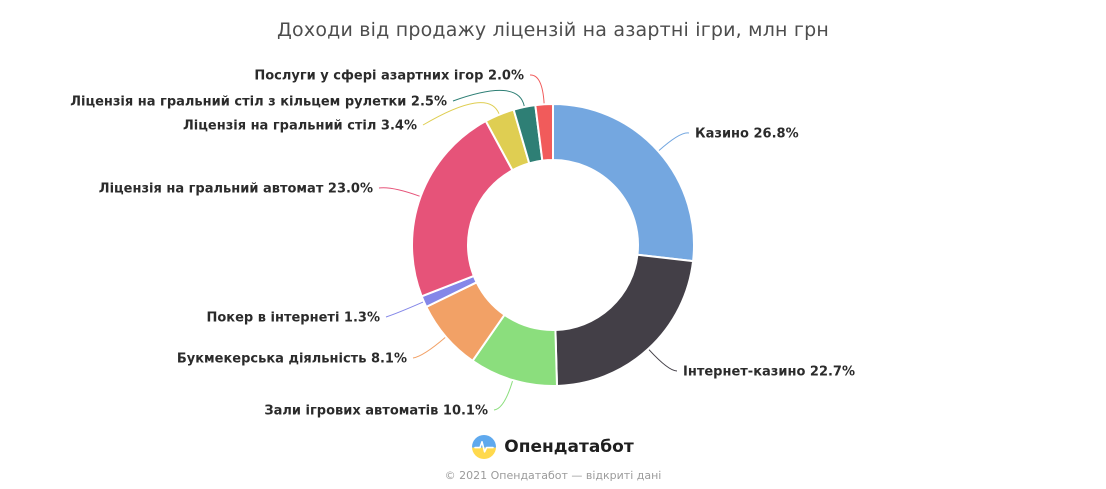 This screenshot has height=489, width=1106. I want to click on slice-label-3: Букмекерська діяльність 8.1%, so click(292, 359).